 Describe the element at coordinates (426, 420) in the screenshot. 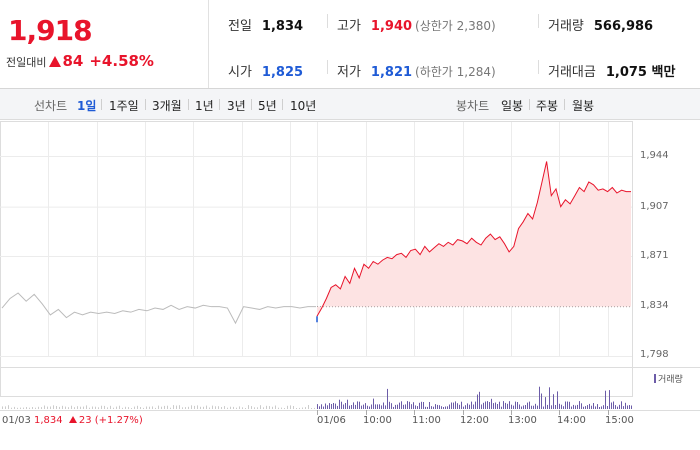

I see `x-tick-label: 11:00` at that location.